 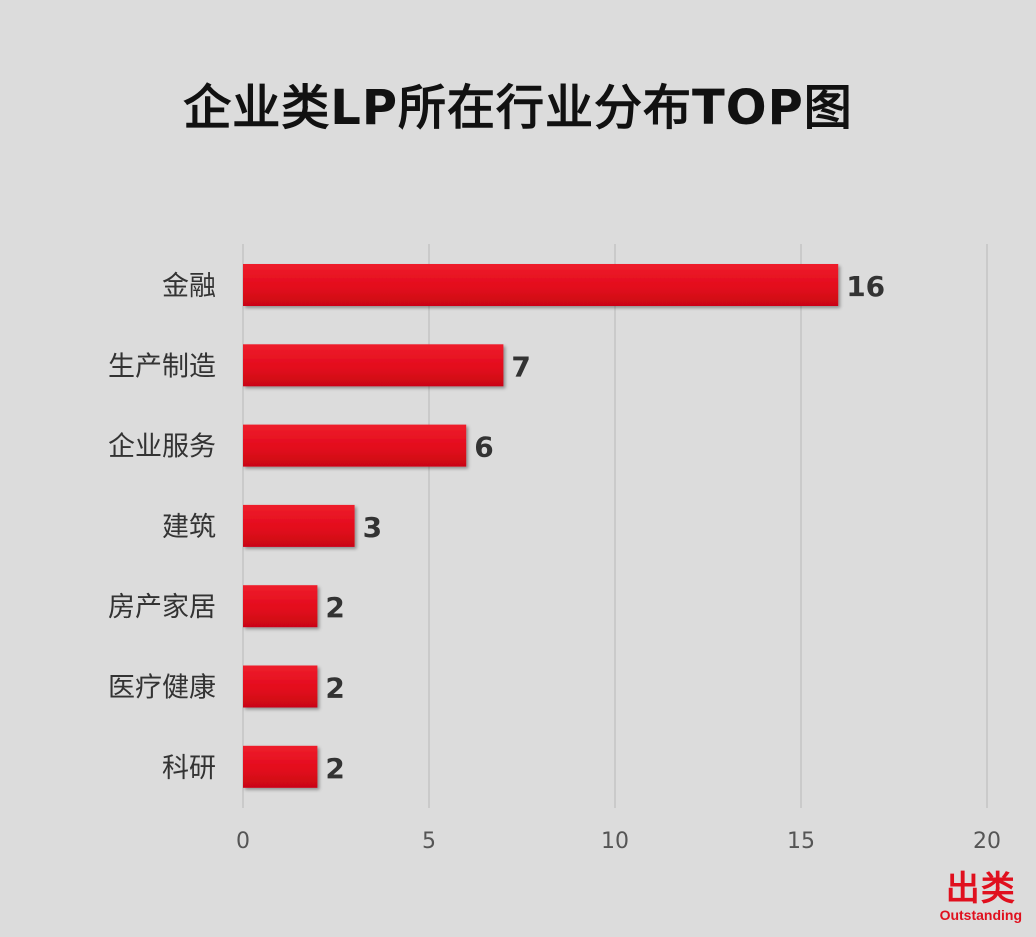 I want to click on category-label: 生产制造, so click(x=162, y=366).